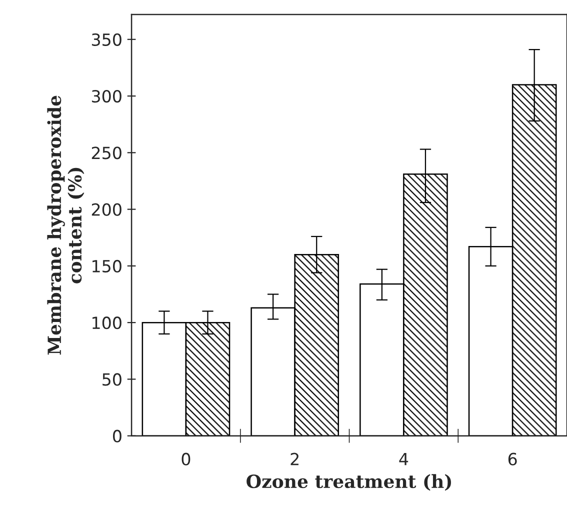  What do you see at coordinates (186, 459) in the screenshot?
I see `x-tick-label: 0` at bounding box center [186, 459].